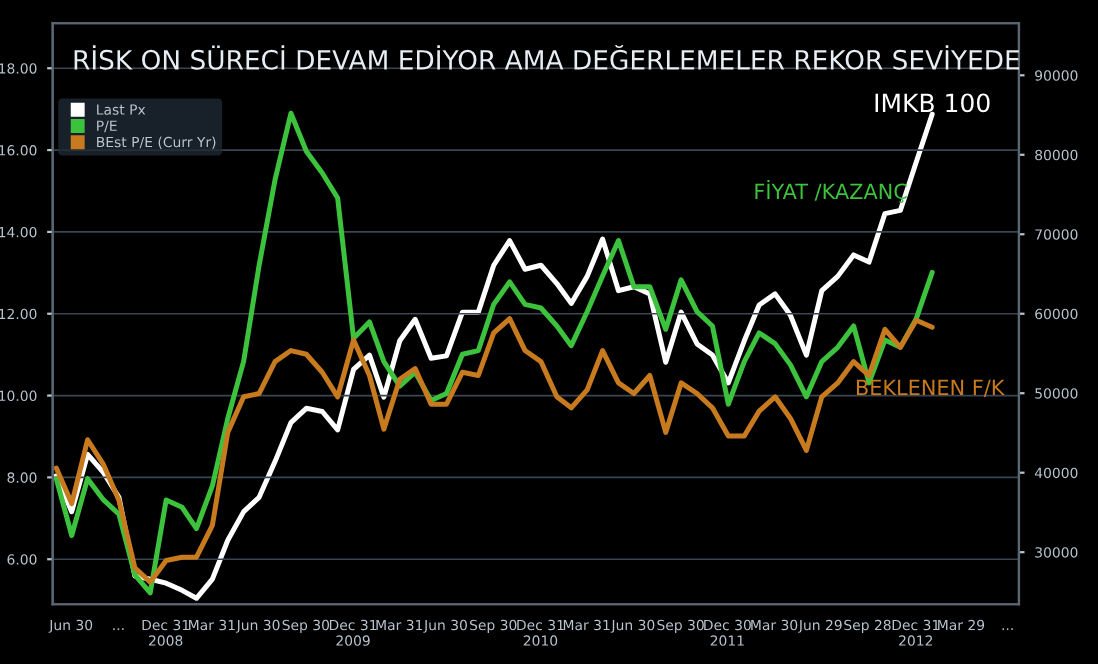  Describe the element at coordinates (932, 103) in the screenshot. I see `annotation: IMKB 100` at that location.